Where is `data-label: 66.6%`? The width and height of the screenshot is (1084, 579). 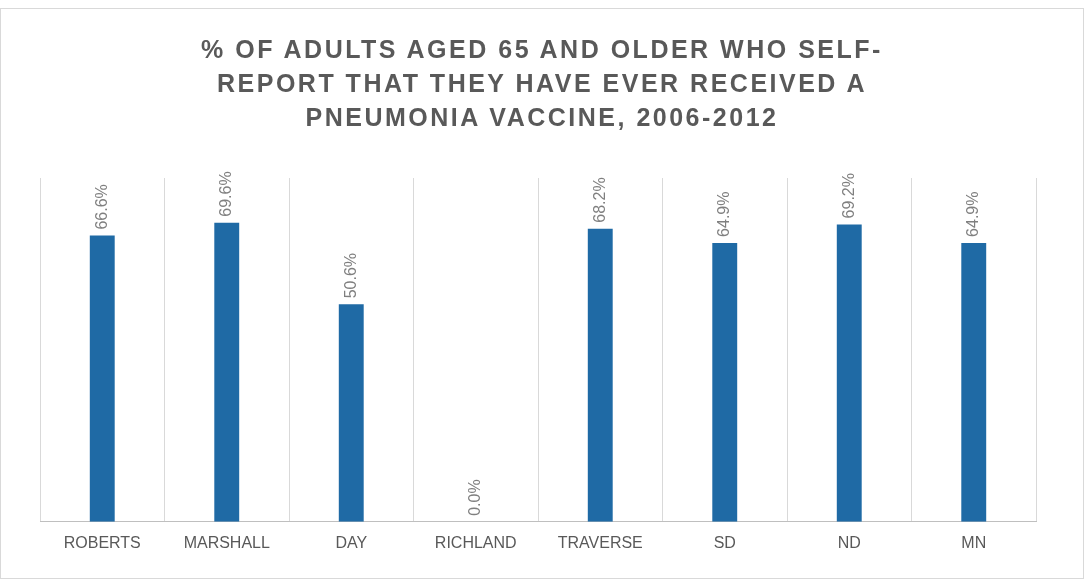
data-label: 66.6% is located at coordinates (101, 207).